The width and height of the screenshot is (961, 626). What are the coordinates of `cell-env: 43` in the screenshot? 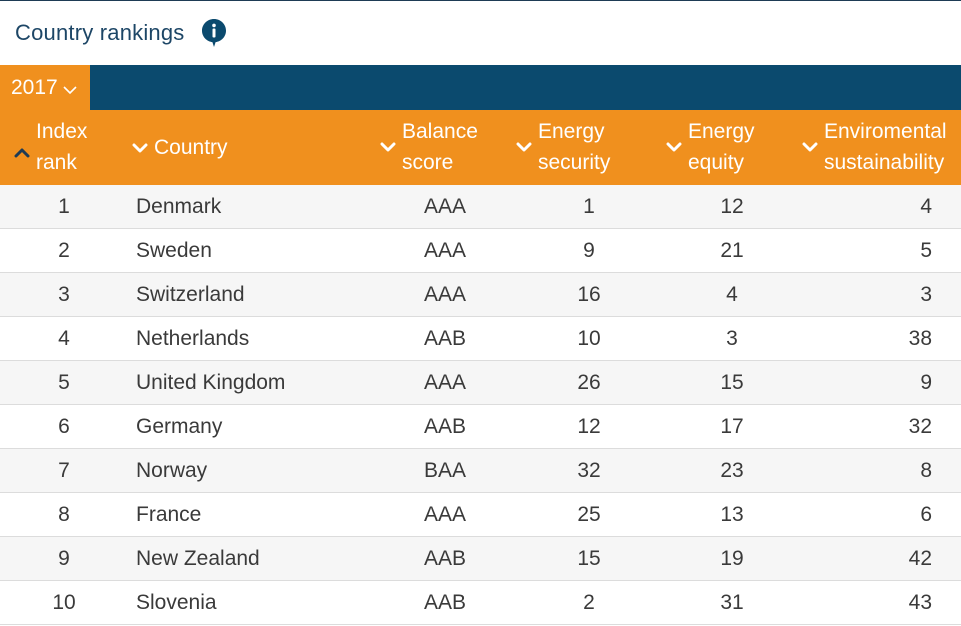 It's located at (920, 602).